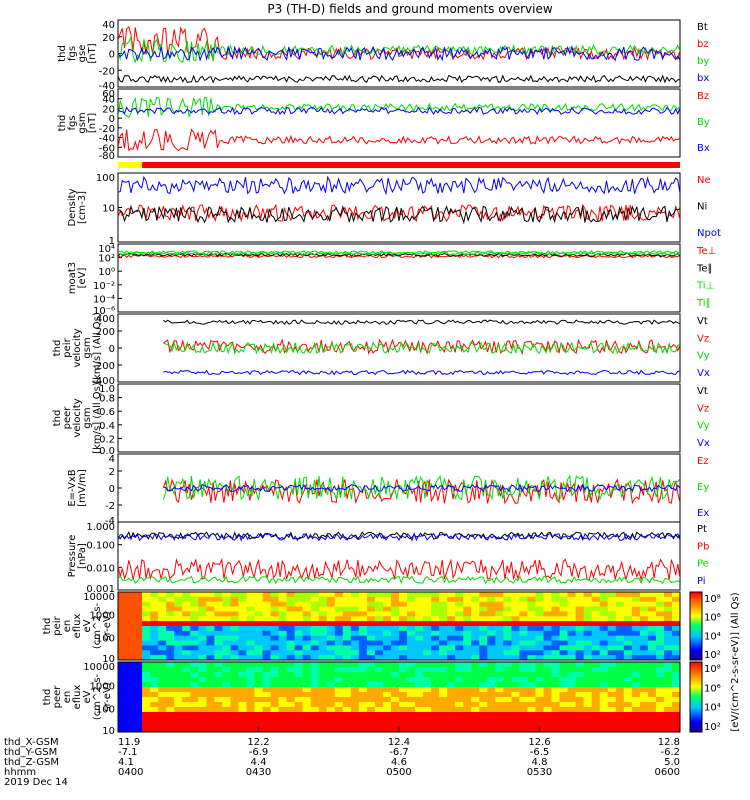 The height and width of the screenshot is (800, 750). Describe the element at coordinates (77, 417) in the screenshot. I see `y-axis-label: velocity` at that location.